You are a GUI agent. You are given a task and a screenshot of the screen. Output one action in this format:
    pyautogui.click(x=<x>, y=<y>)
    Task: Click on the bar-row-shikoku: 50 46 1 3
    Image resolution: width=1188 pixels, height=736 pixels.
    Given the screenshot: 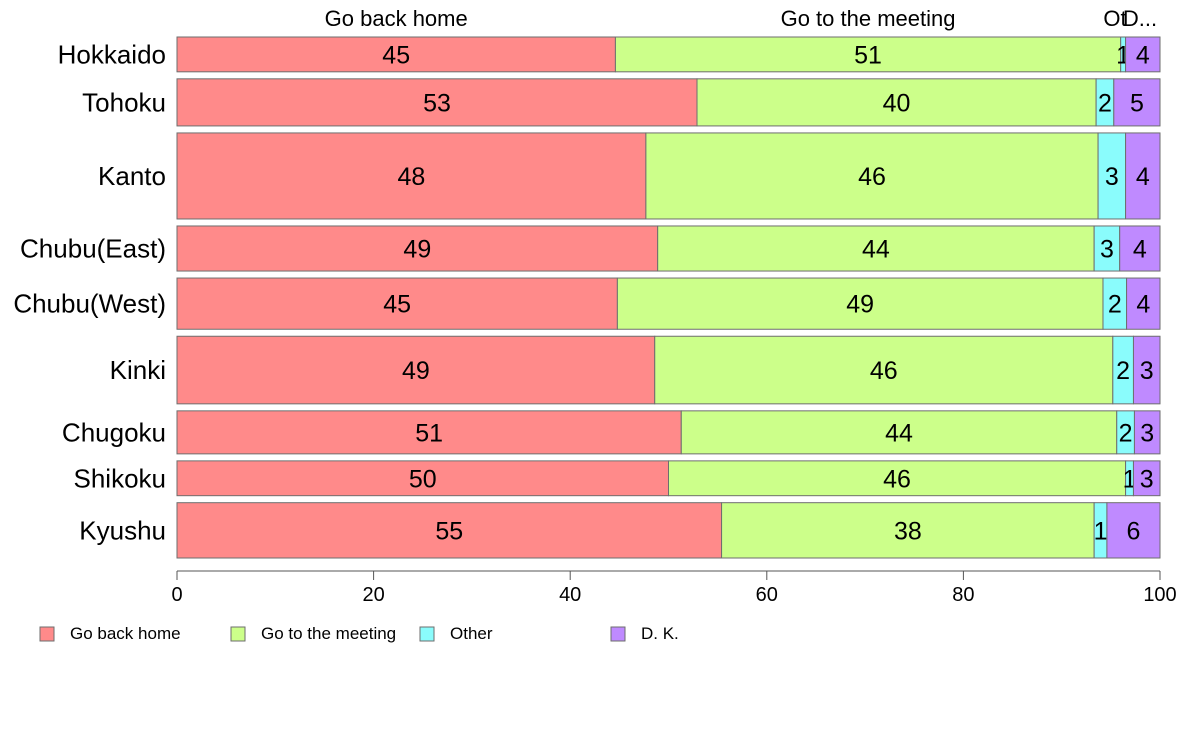 What is the action you would take?
    pyautogui.click(x=668, y=478)
    